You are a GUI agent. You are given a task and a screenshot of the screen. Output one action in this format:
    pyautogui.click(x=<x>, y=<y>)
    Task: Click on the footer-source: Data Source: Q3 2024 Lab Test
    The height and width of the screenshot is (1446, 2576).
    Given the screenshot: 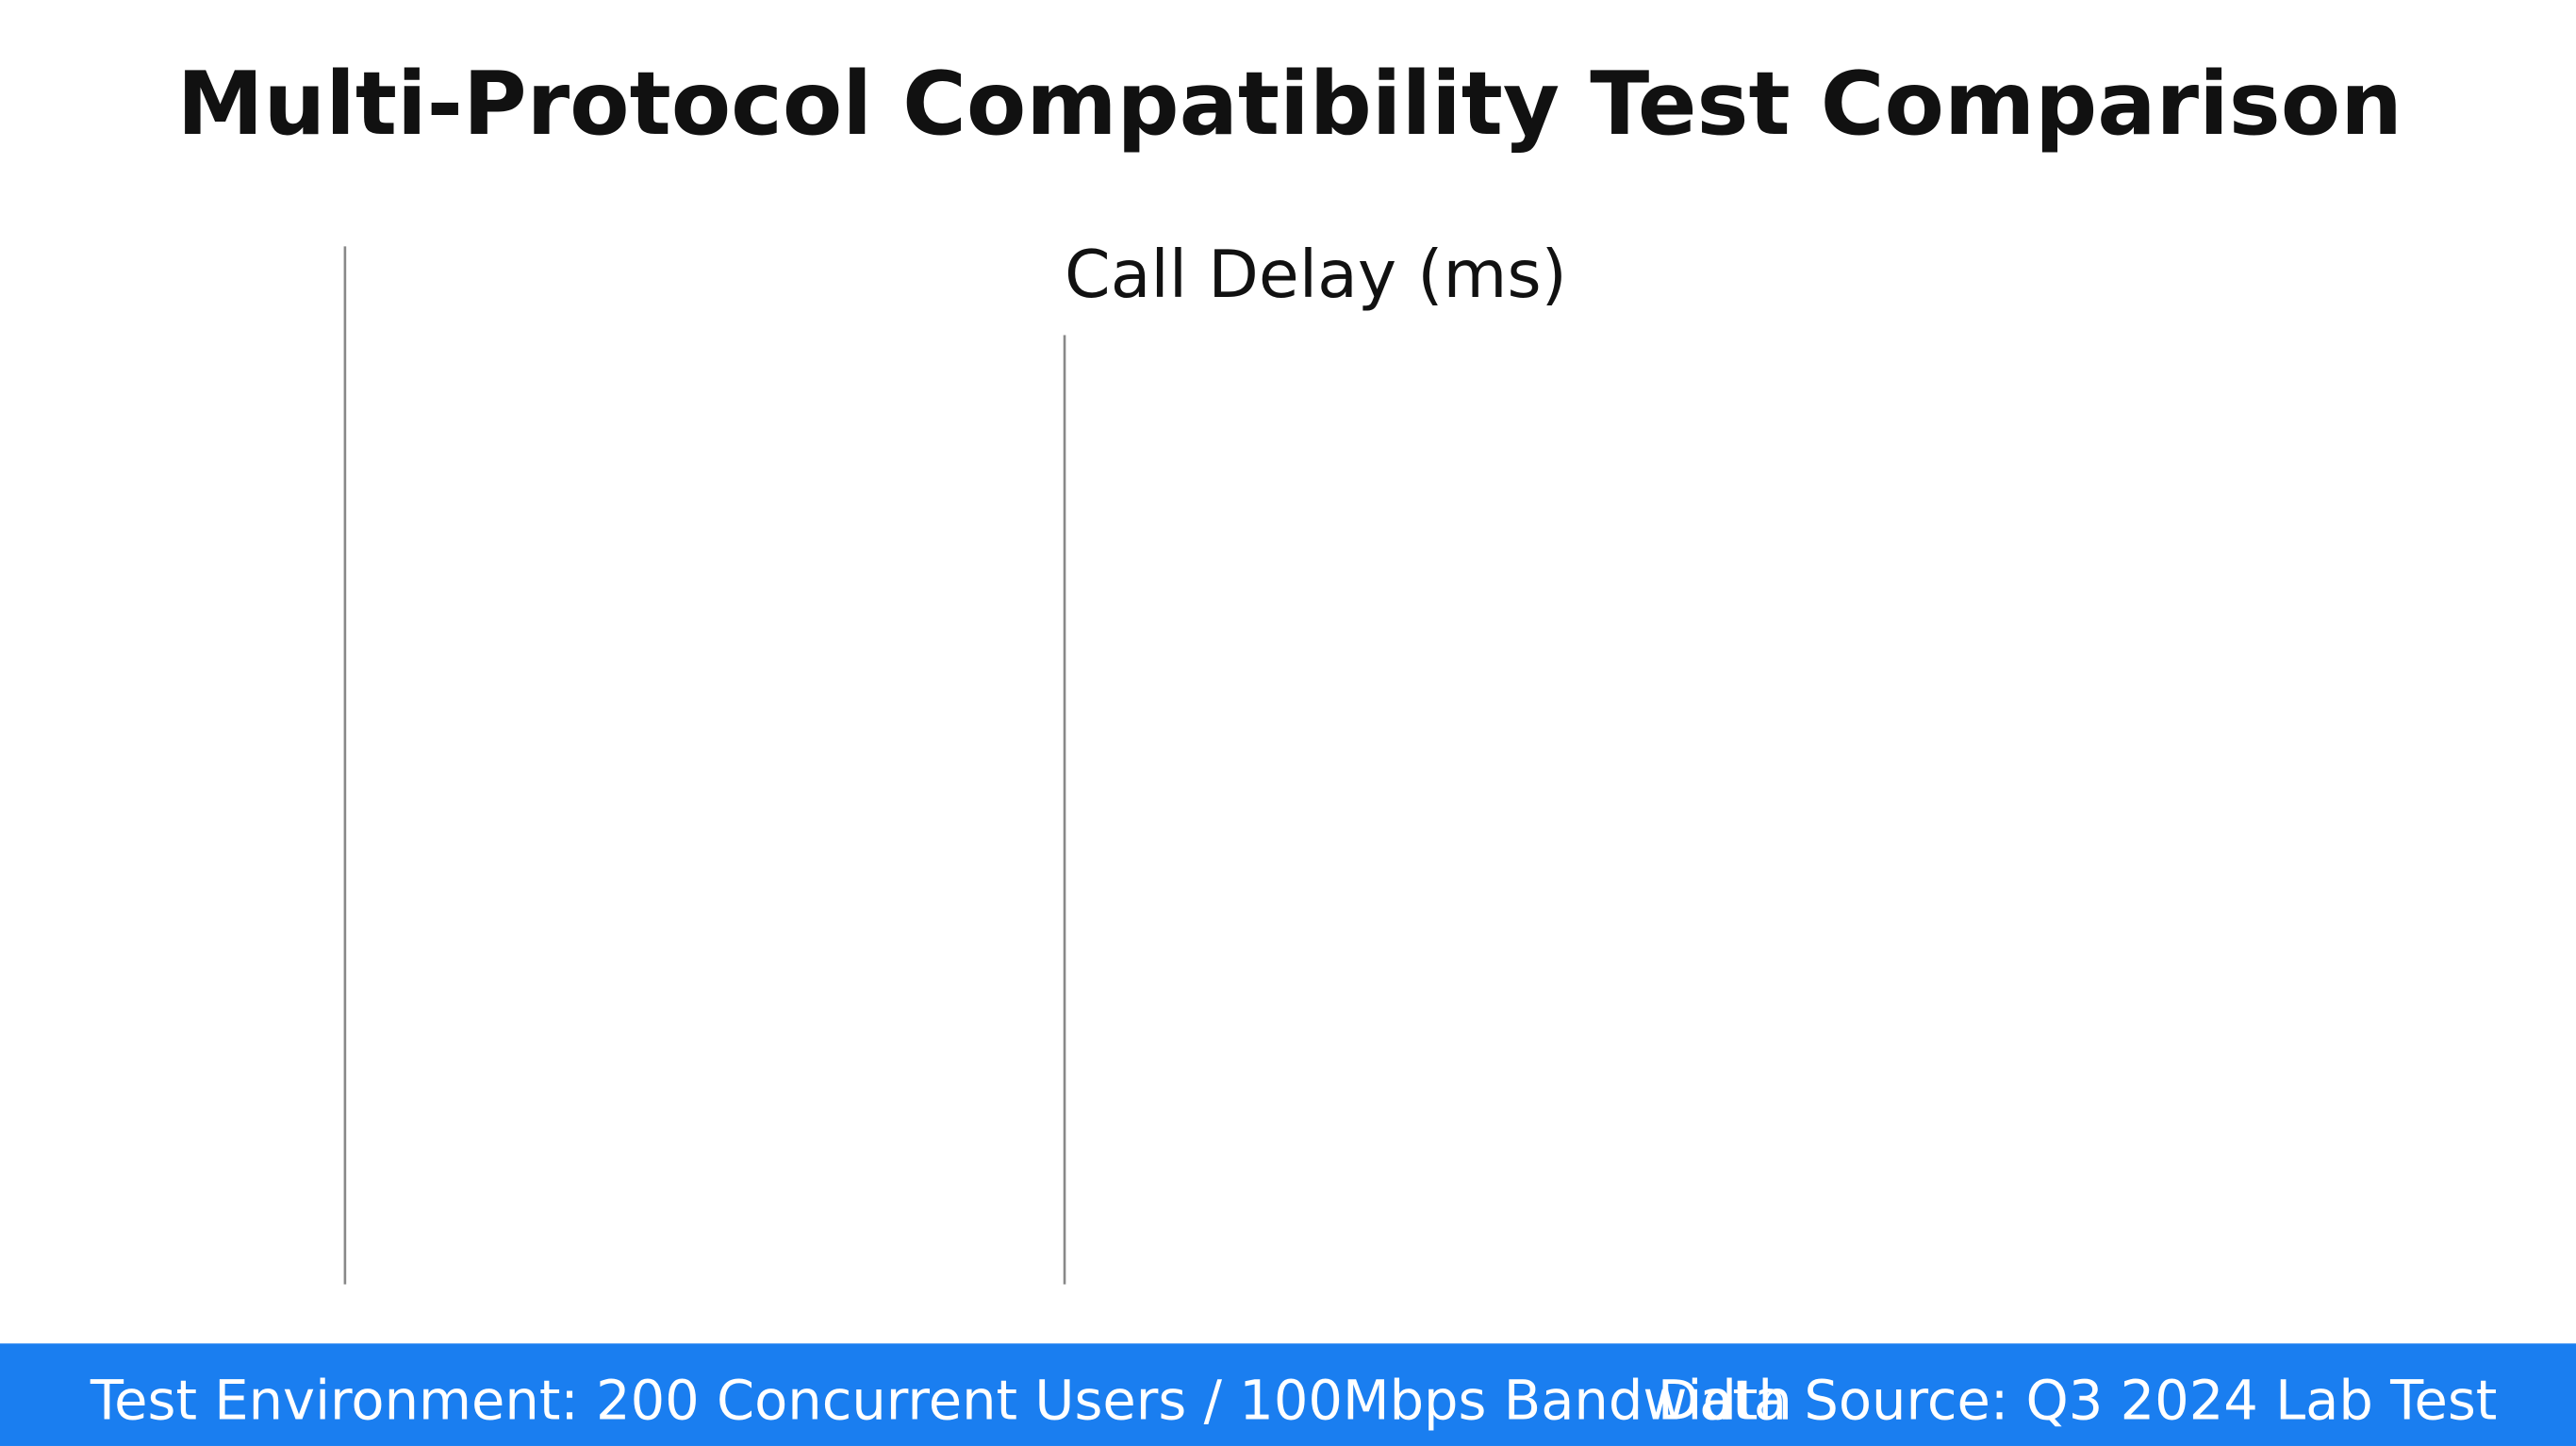 What is the action you would take?
    pyautogui.click(x=2077, y=1400)
    